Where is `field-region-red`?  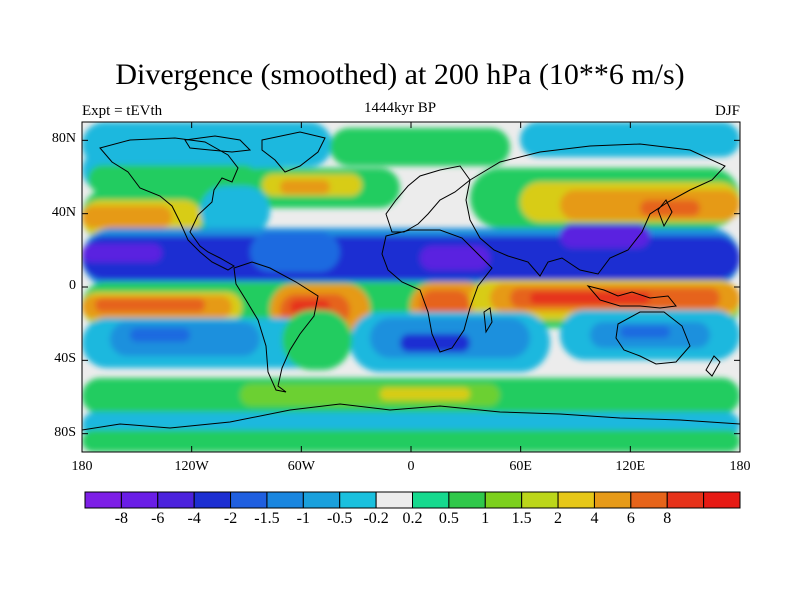 field-region-red is located at coordinates (590, 298).